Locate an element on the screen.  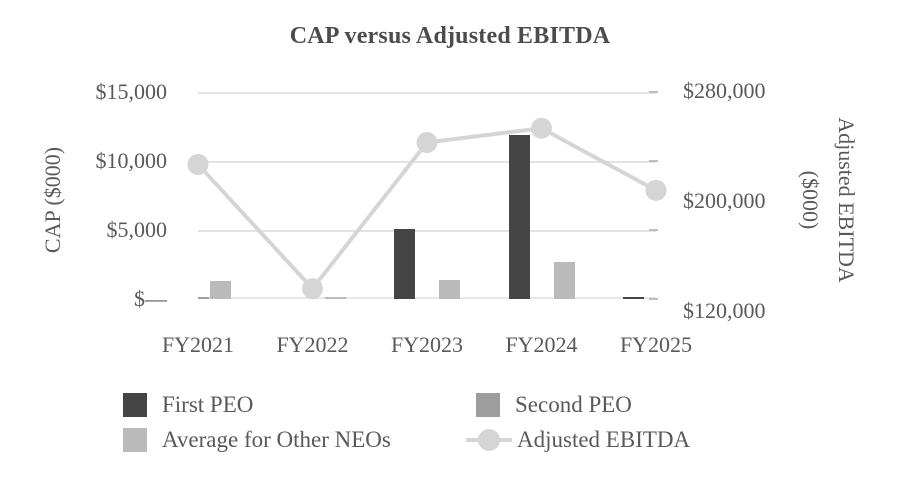
chart-title: CAP versus Adjusted EBITDA is located at coordinates (450, 36).